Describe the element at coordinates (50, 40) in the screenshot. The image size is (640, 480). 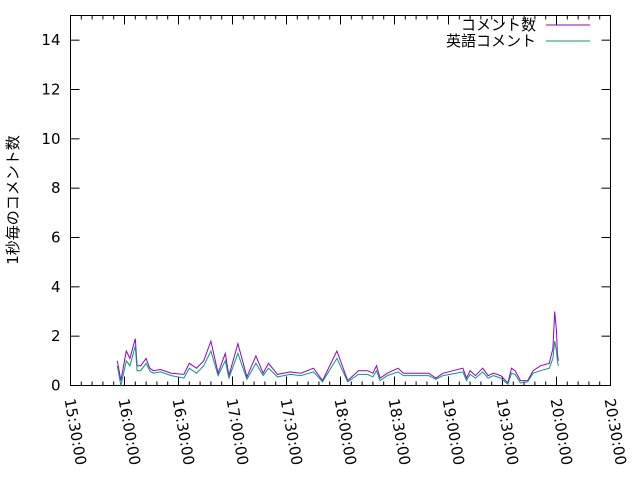
I see `y-tick-label: 14` at that location.